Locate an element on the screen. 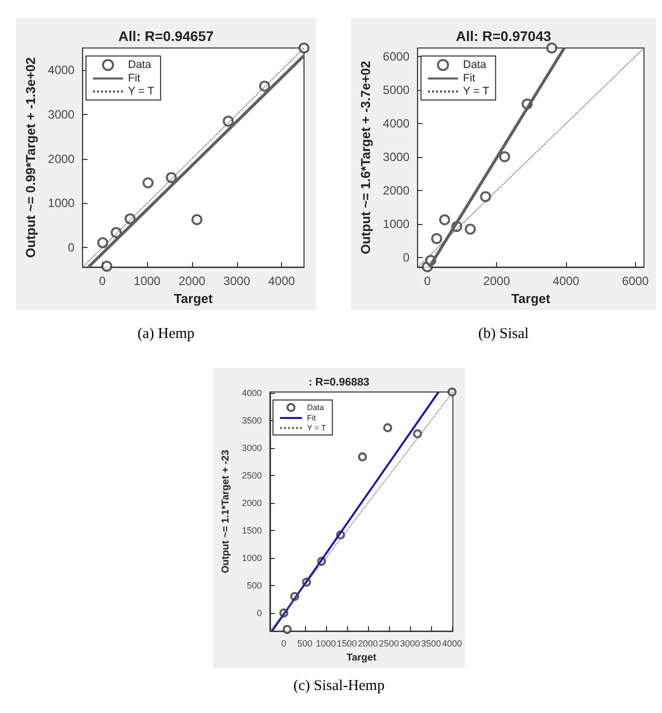 The image size is (662, 713). text: (a) Hemp is located at coordinates (166, 334).